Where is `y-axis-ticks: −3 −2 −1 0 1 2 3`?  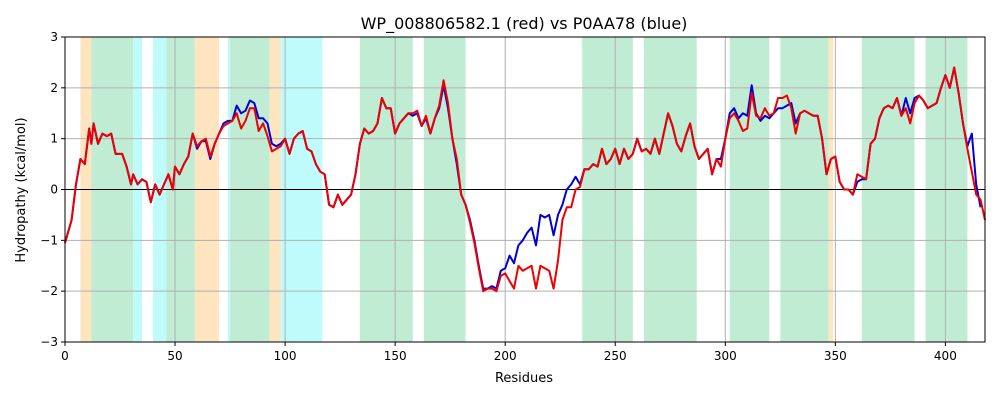 y-axis-ticks: −3 −2 −1 0 1 2 3 is located at coordinates (52, 189).